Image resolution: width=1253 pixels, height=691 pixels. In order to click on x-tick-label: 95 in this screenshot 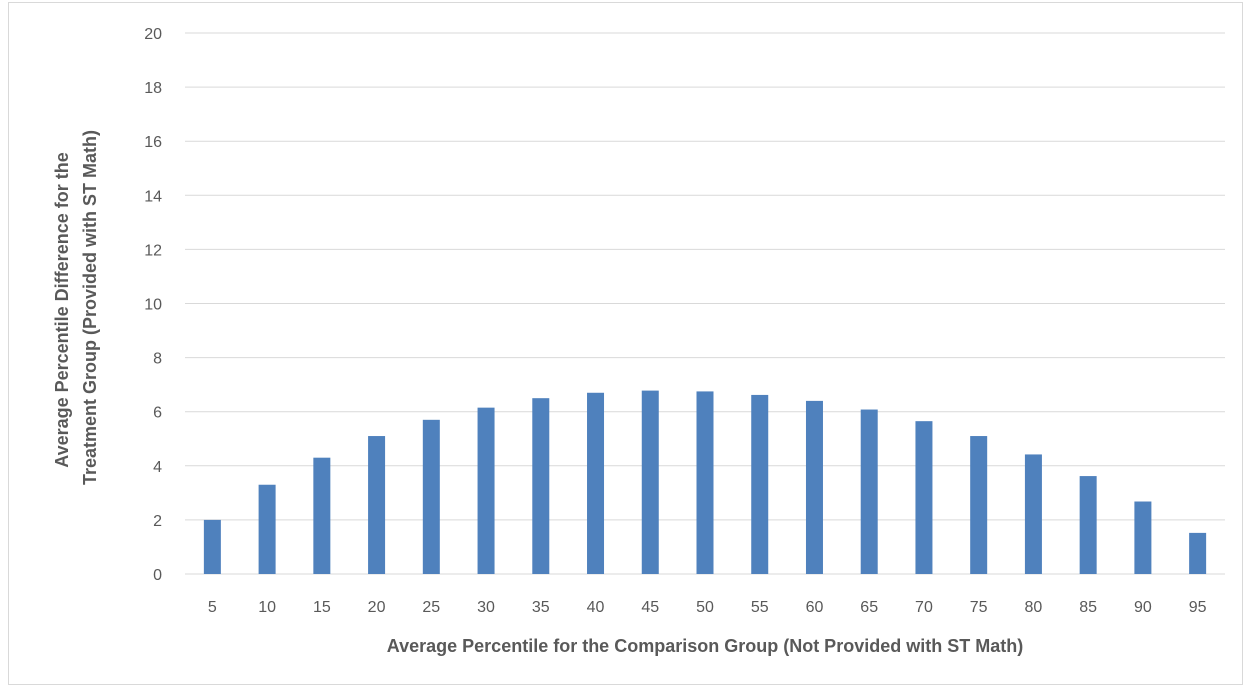, I will do `click(1198, 607)`.